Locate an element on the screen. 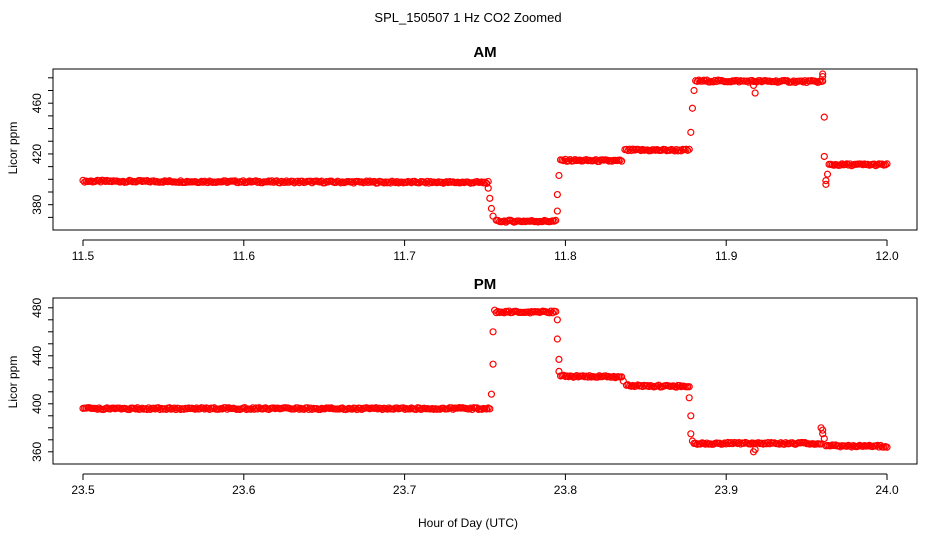  am-x-tick-label: 11.7 is located at coordinates (404, 256).